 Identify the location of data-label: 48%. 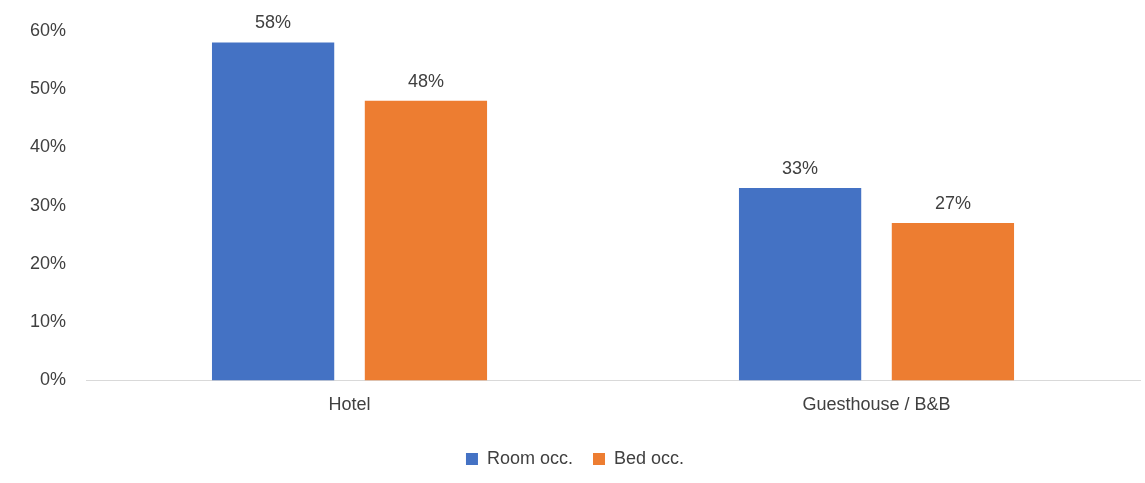
(425, 80).